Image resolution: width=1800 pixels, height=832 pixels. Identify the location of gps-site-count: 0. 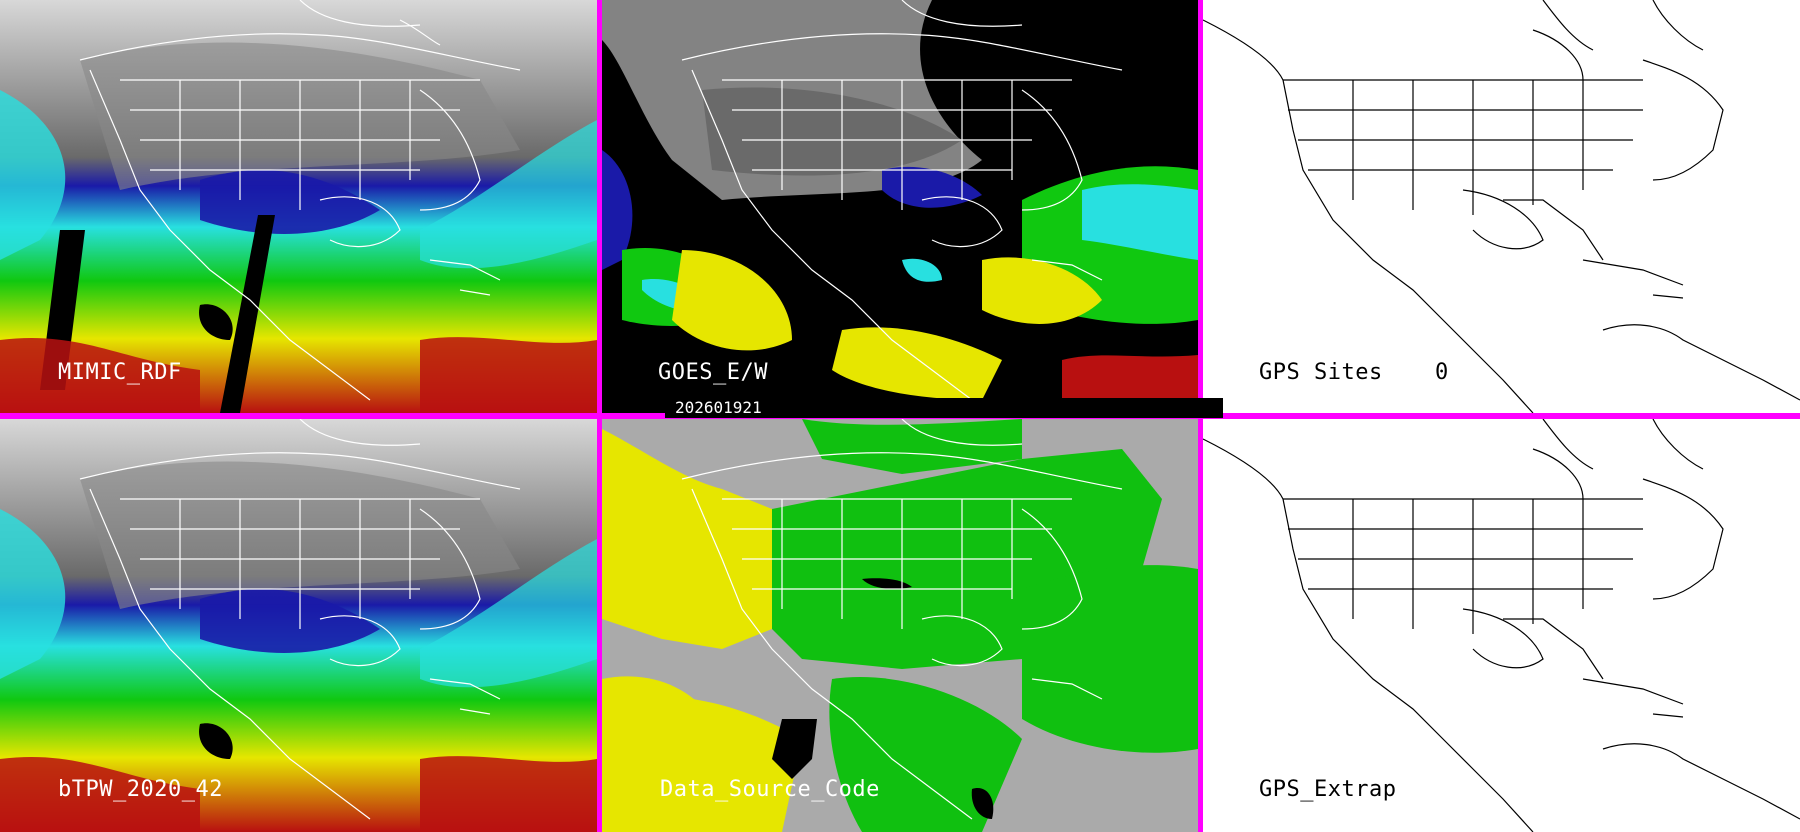
(1442, 372).